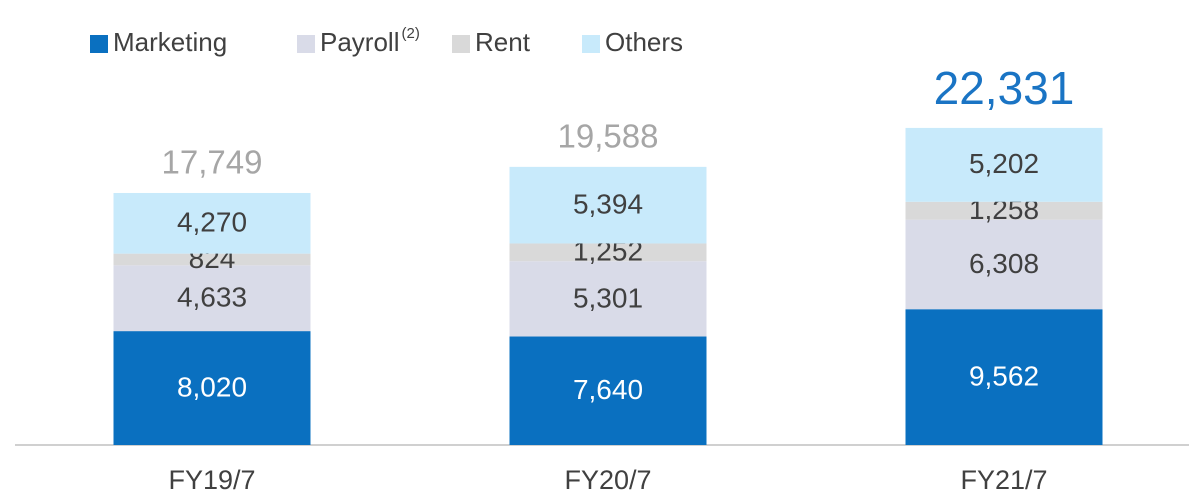 The image size is (1189, 501). I want to click on value-label: 5,394, so click(608, 204).